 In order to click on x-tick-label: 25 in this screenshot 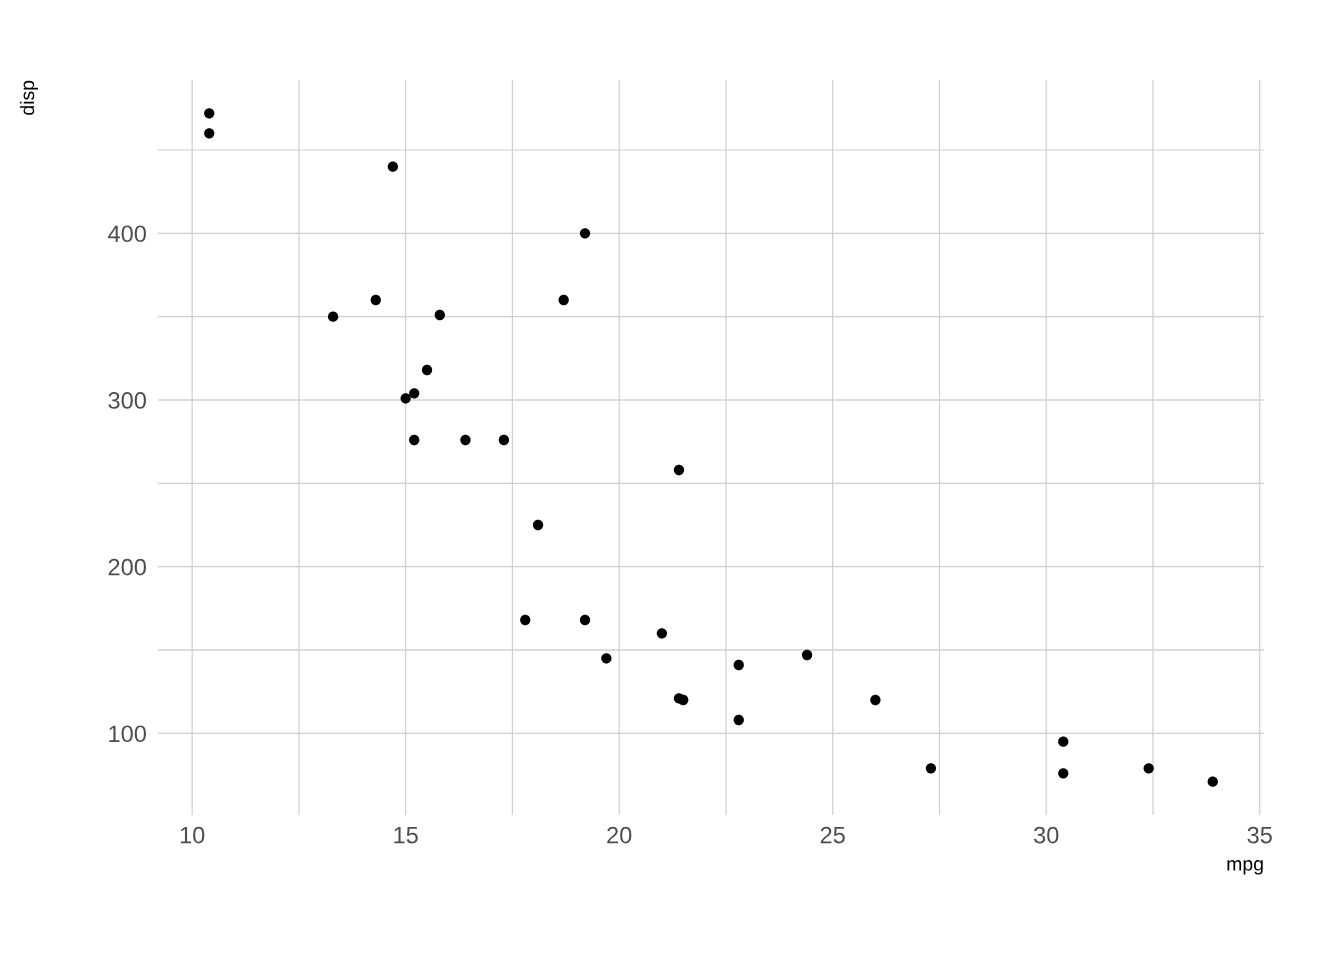, I will do `click(832, 835)`.